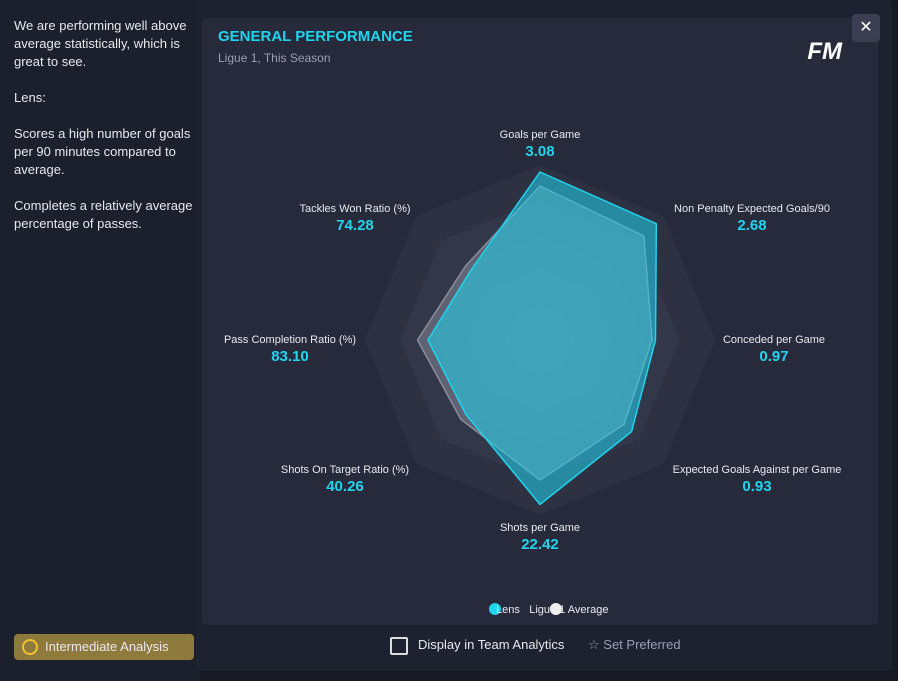 This screenshot has height=681, width=898. What do you see at coordinates (290, 356) in the screenshot?
I see `stat-value: 83.10` at bounding box center [290, 356].